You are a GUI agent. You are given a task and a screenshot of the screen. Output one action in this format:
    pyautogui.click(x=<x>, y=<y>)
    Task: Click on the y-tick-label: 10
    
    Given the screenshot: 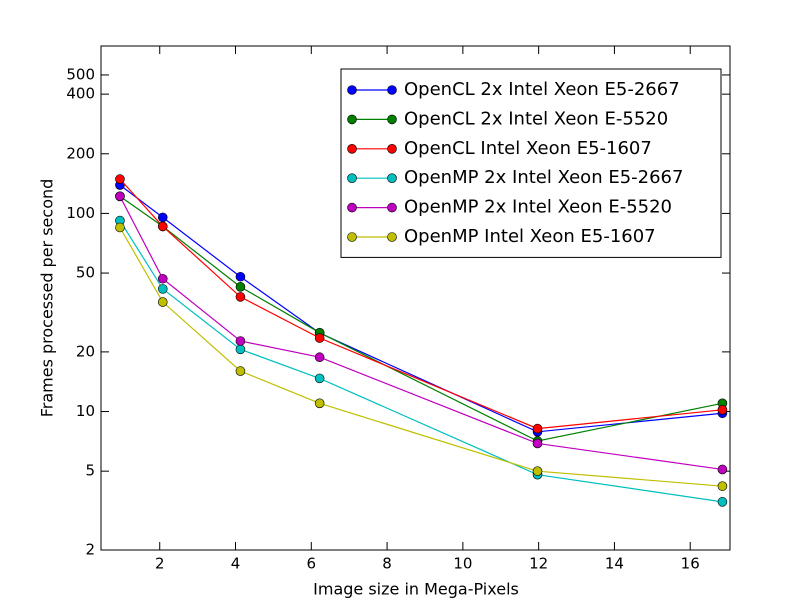 What is the action you would take?
    pyautogui.click(x=85, y=411)
    